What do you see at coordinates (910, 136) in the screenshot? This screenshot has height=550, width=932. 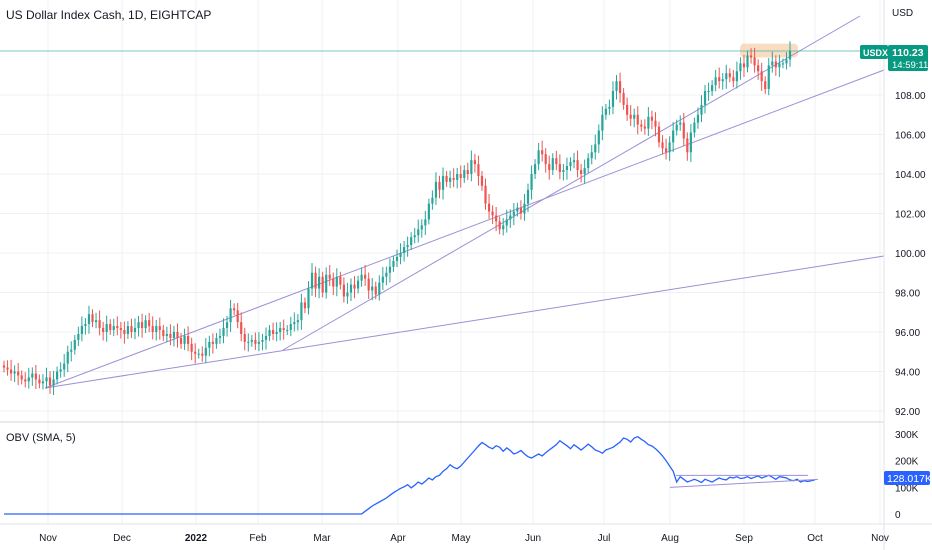 I see `price-tick-label: 106.00` at bounding box center [910, 136].